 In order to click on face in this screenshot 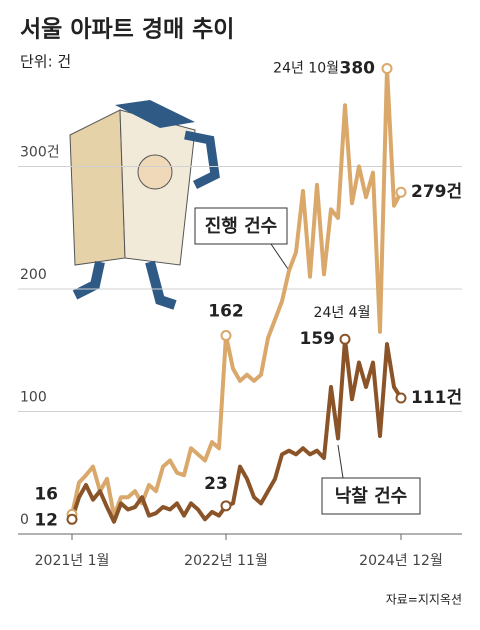, I will do `click(155, 172)`.